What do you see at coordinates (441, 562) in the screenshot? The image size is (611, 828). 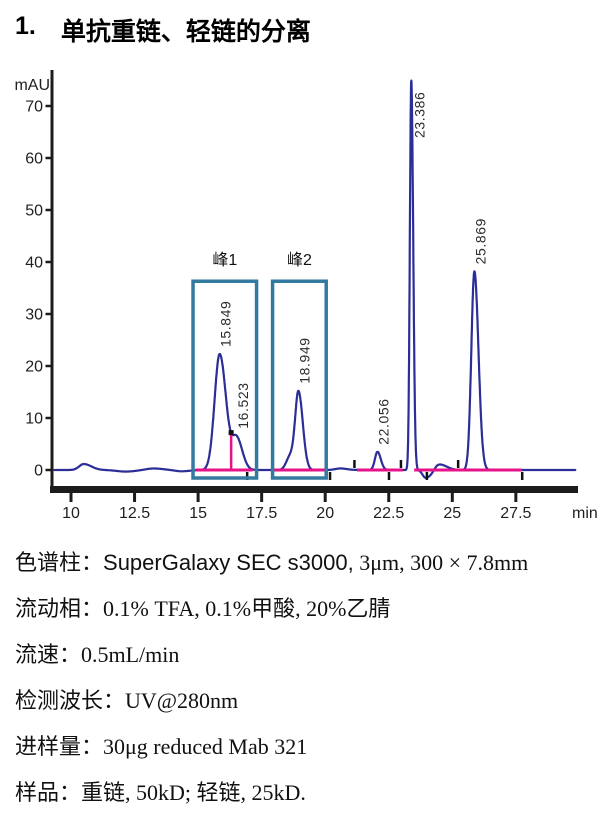 I see `condition-text: 3μm, 300 × 7.8mm` at bounding box center [441, 562].